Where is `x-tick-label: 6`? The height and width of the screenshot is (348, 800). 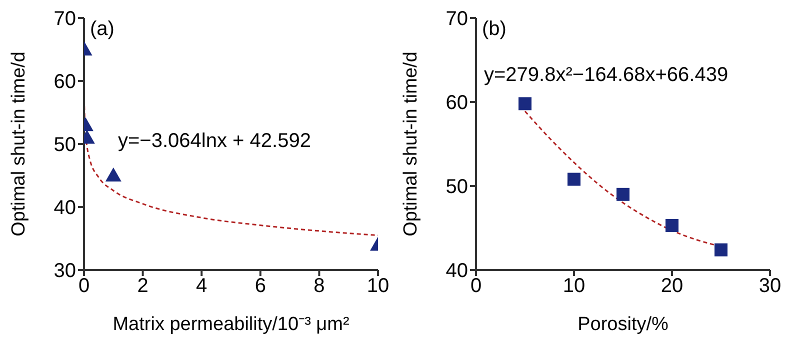 x-tick-label: 6 is located at coordinates (260, 286).